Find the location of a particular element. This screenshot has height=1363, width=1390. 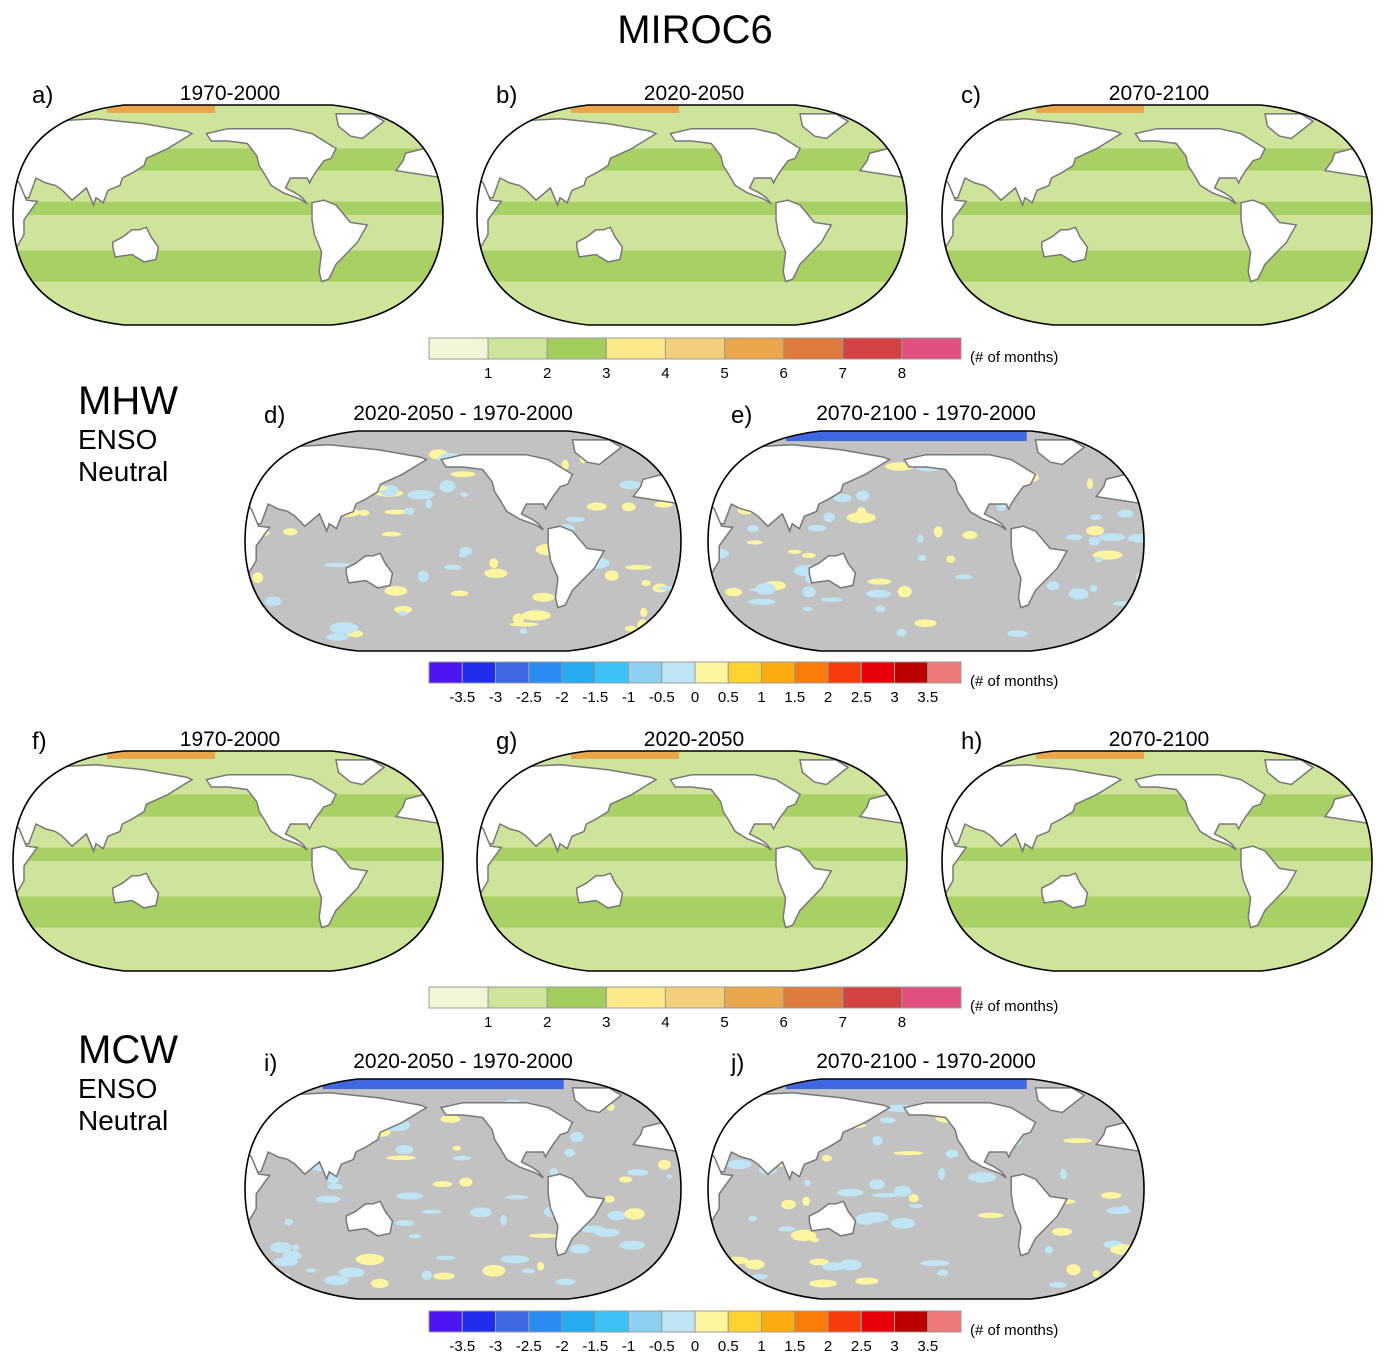

colorbar-unit-label: (# of months) is located at coordinates (1014, 1006).